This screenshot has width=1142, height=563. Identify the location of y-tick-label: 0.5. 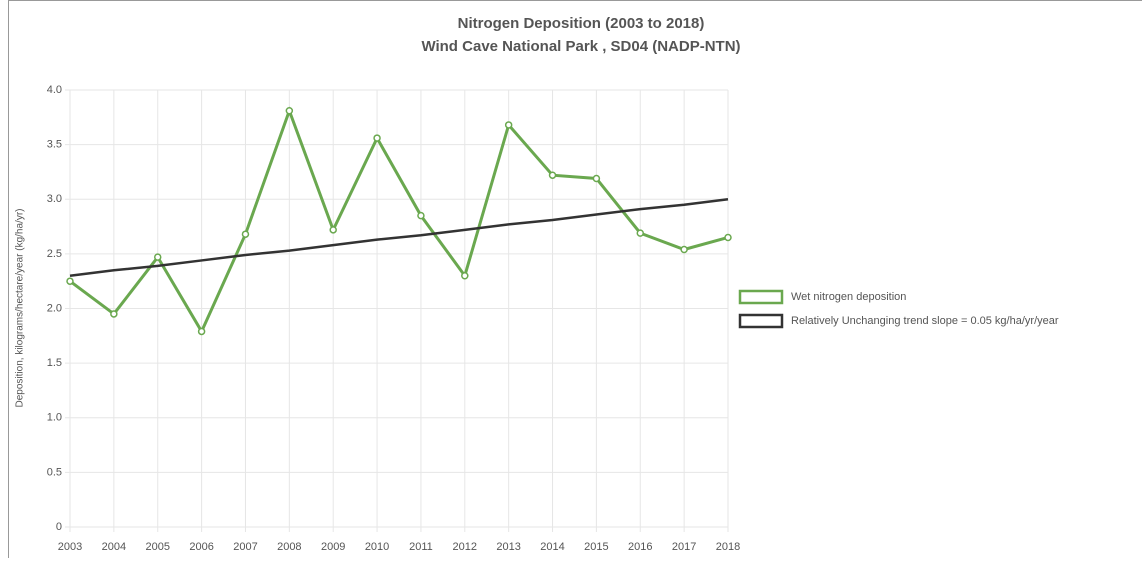
(54, 472).